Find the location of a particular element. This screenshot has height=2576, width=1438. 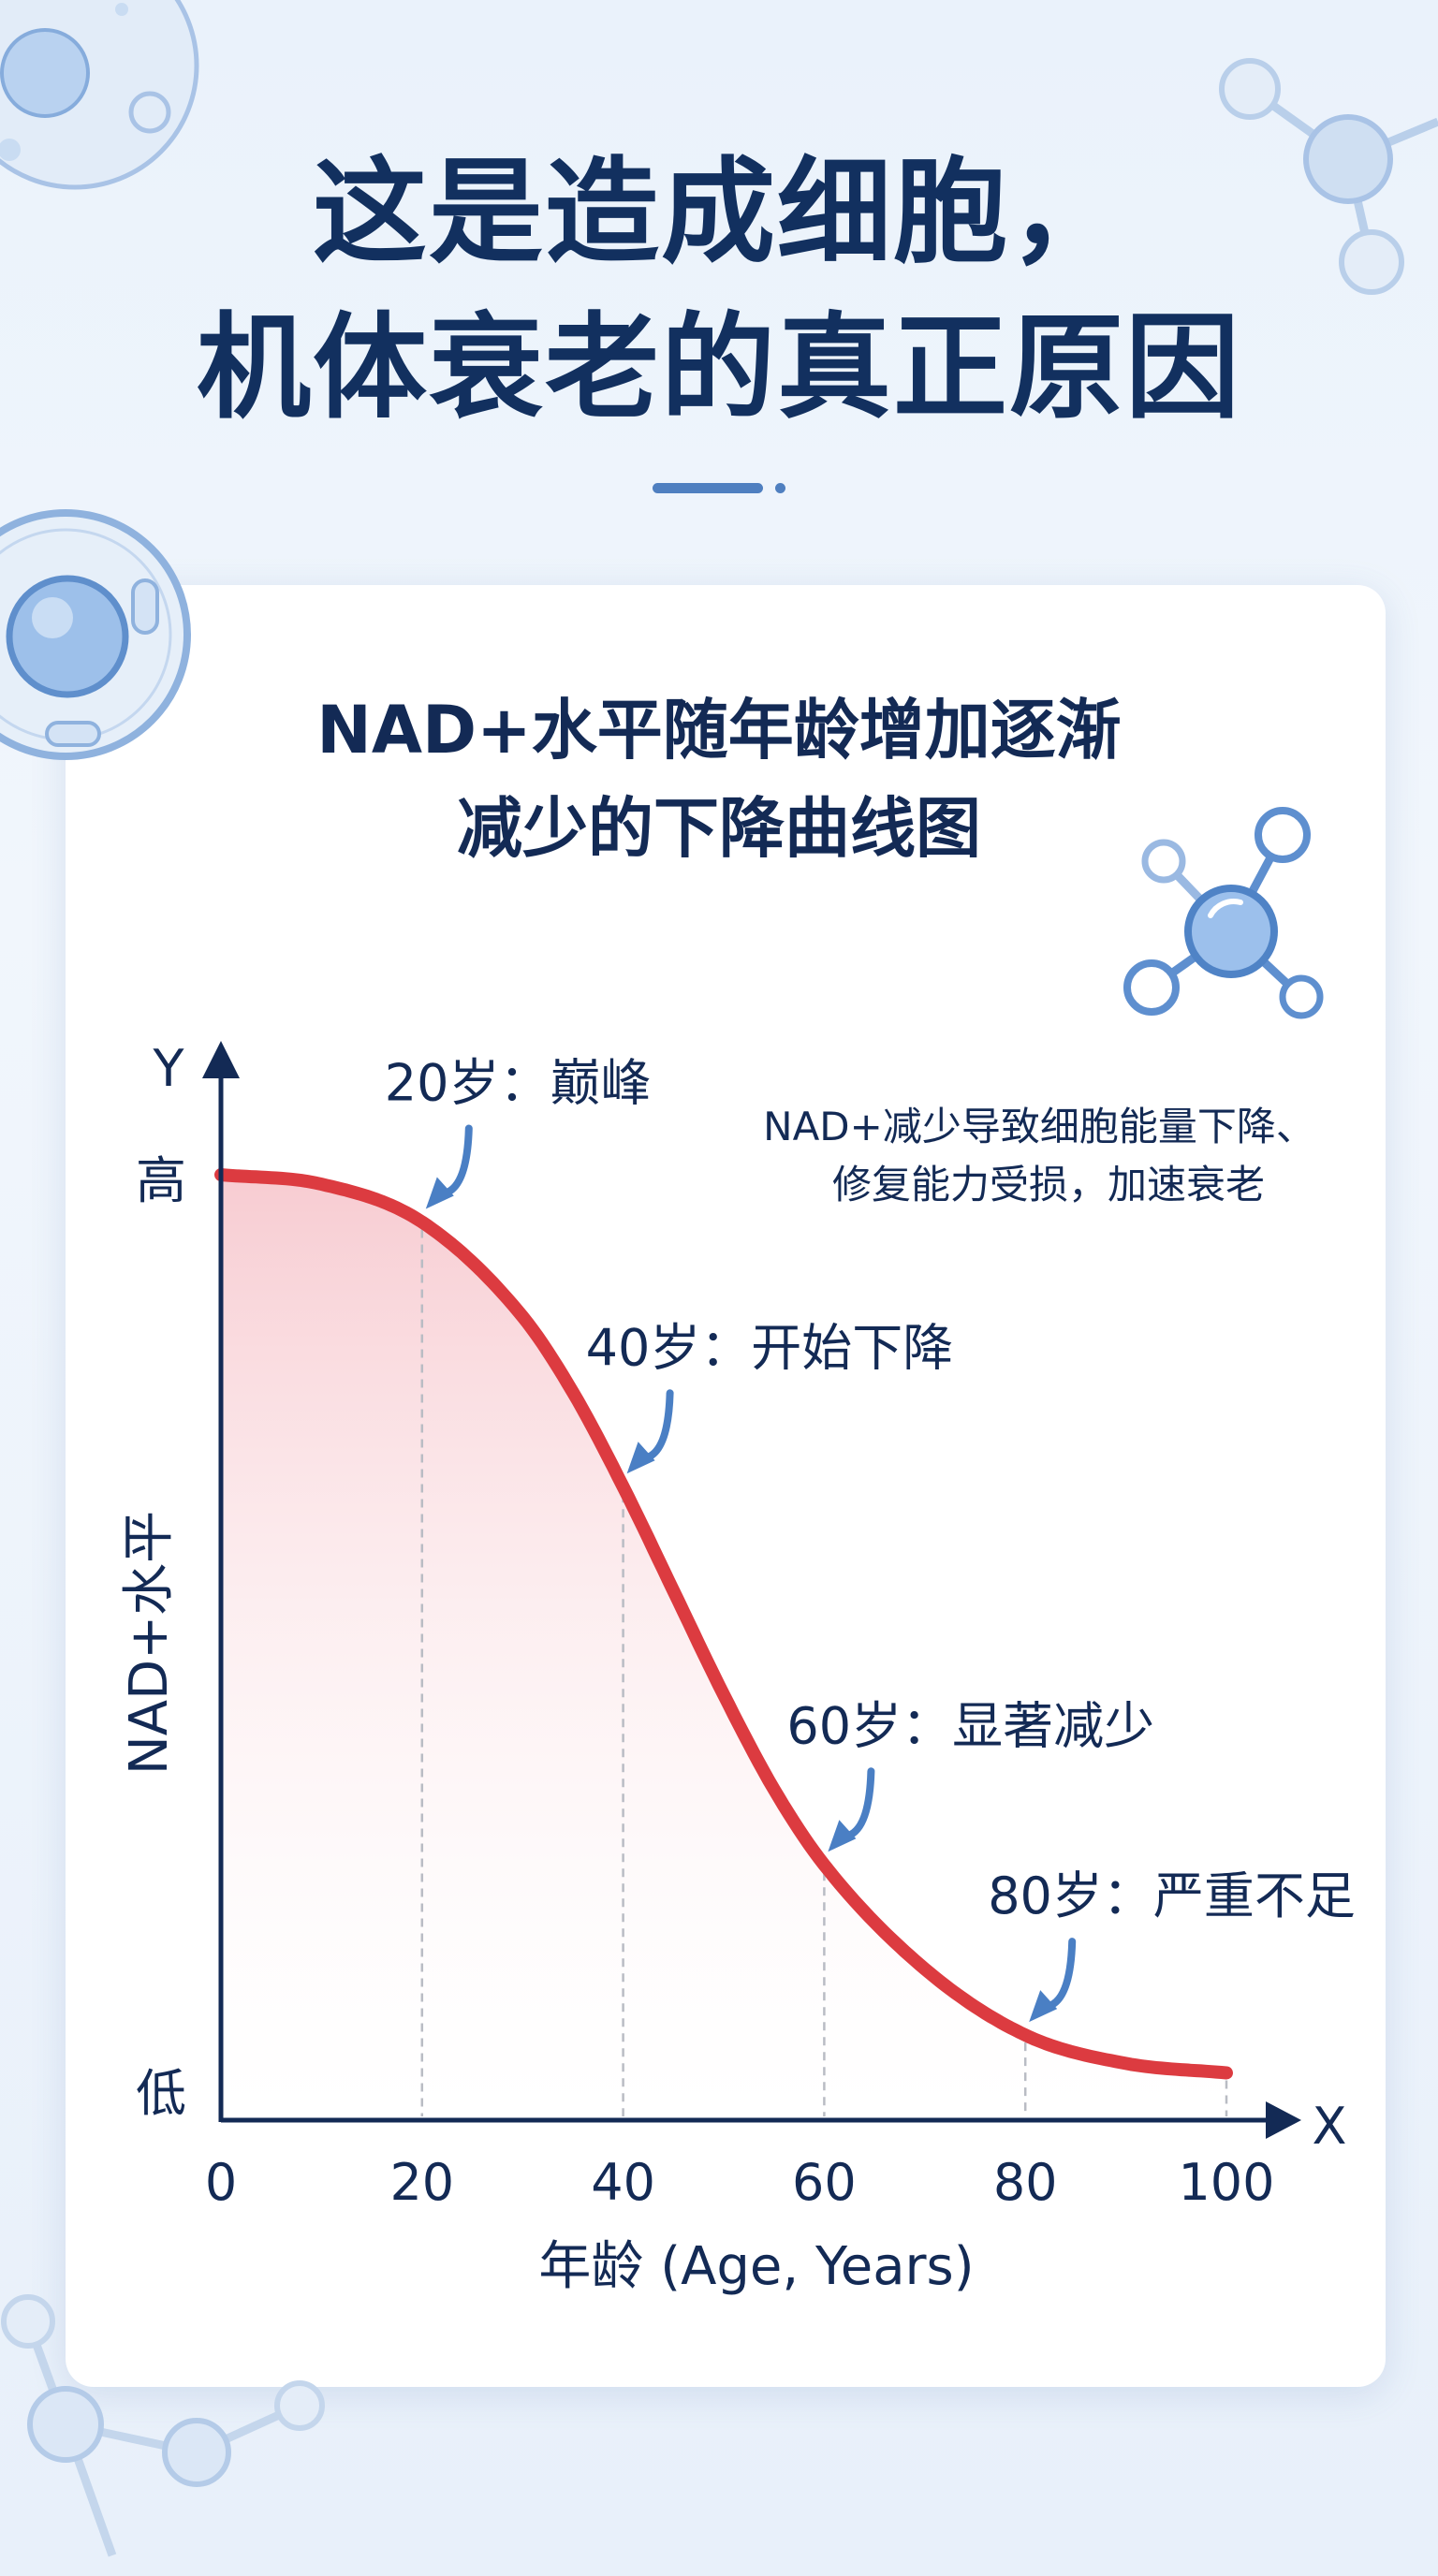

chart-note-line-1: NAD+减少导致细胞能量下降、 is located at coordinates (1039, 1126).